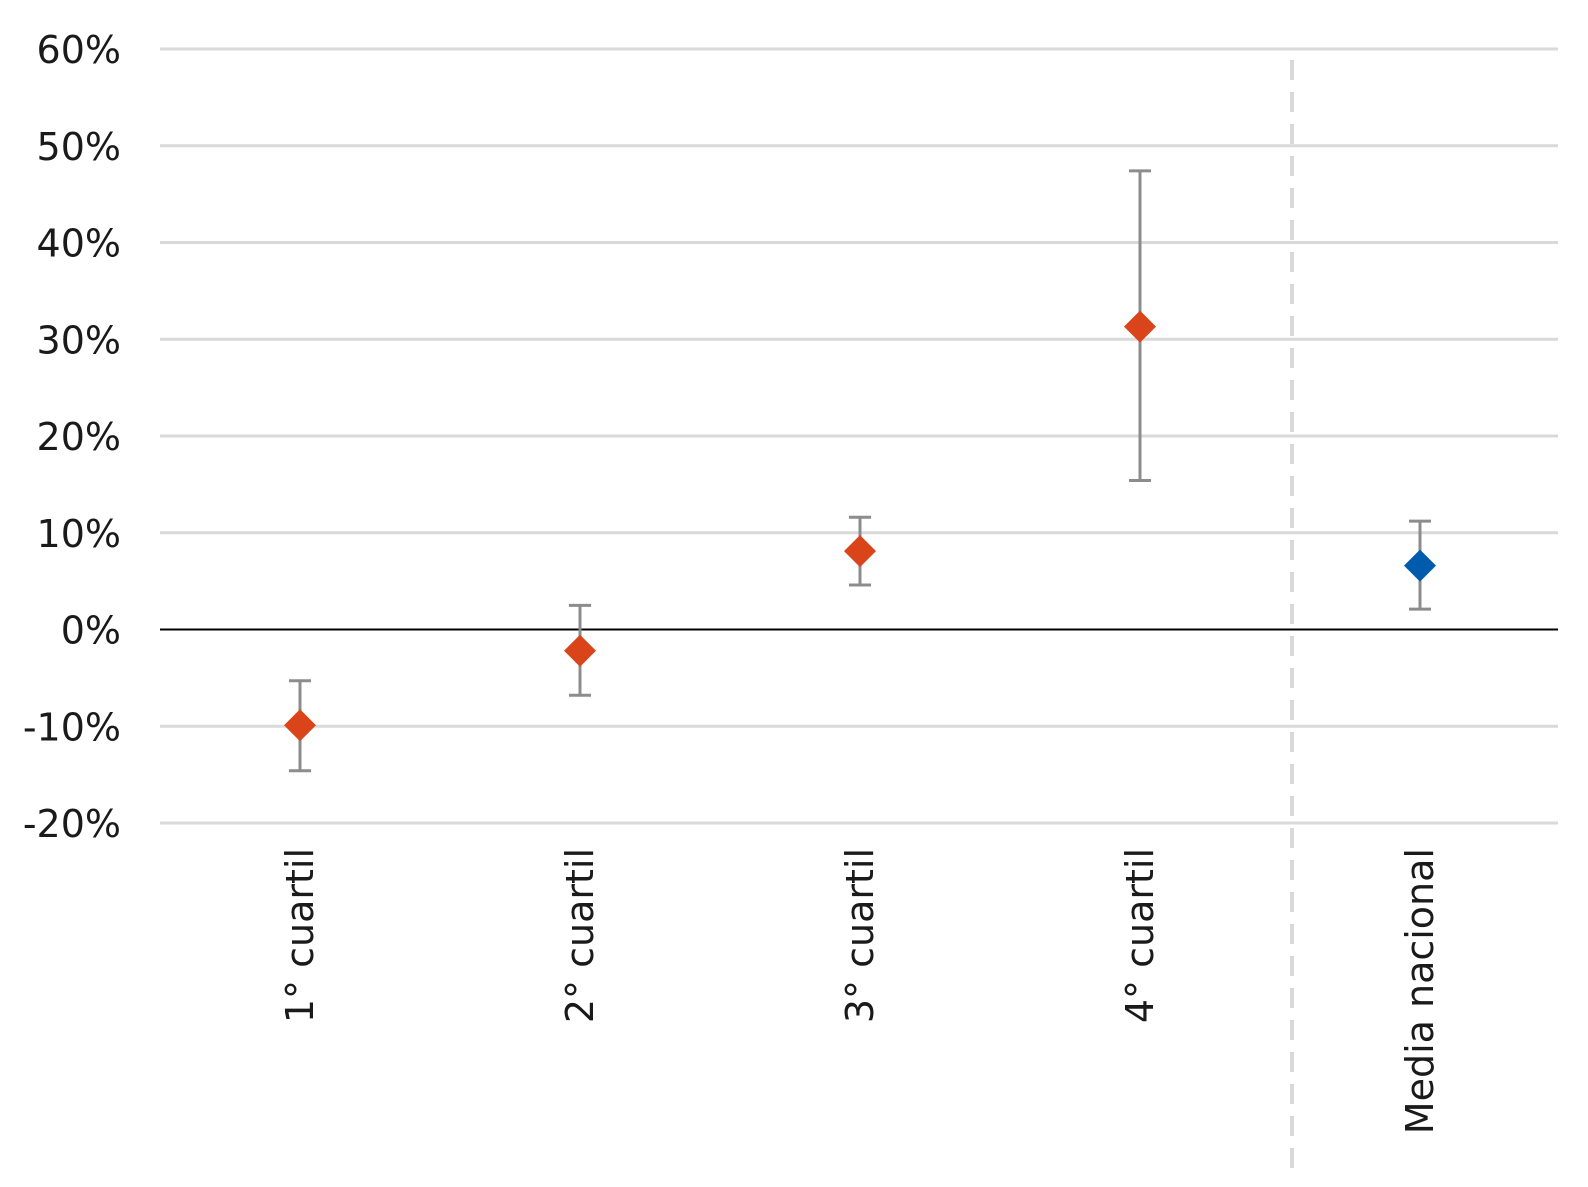  I want to click on y-axis-tick-labels: -20% -10% 0% 10% 20% 30% 40% 50% 60%, so click(72, 437).